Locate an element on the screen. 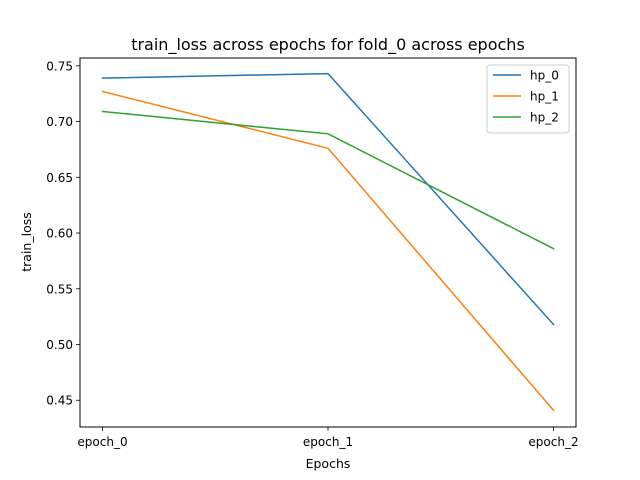 Image resolution: width=640 pixels, height=480 pixels. x-tick-label: epoch_1 is located at coordinates (328, 442).